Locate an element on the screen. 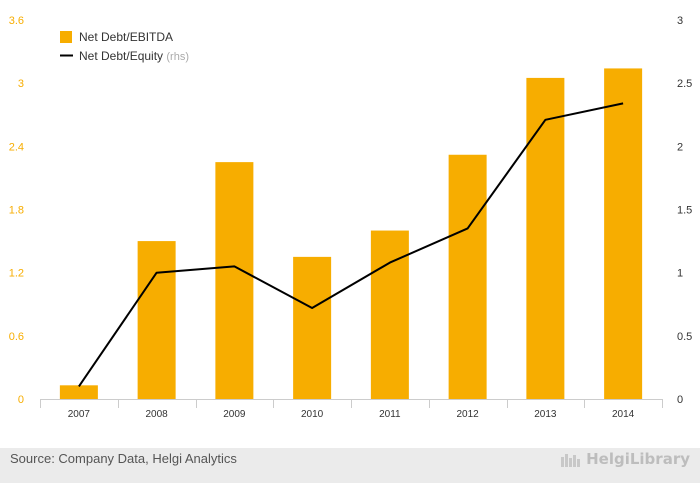 This screenshot has height=483, width=700. y-left-tick-label: 3 is located at coordinates (21, 84).